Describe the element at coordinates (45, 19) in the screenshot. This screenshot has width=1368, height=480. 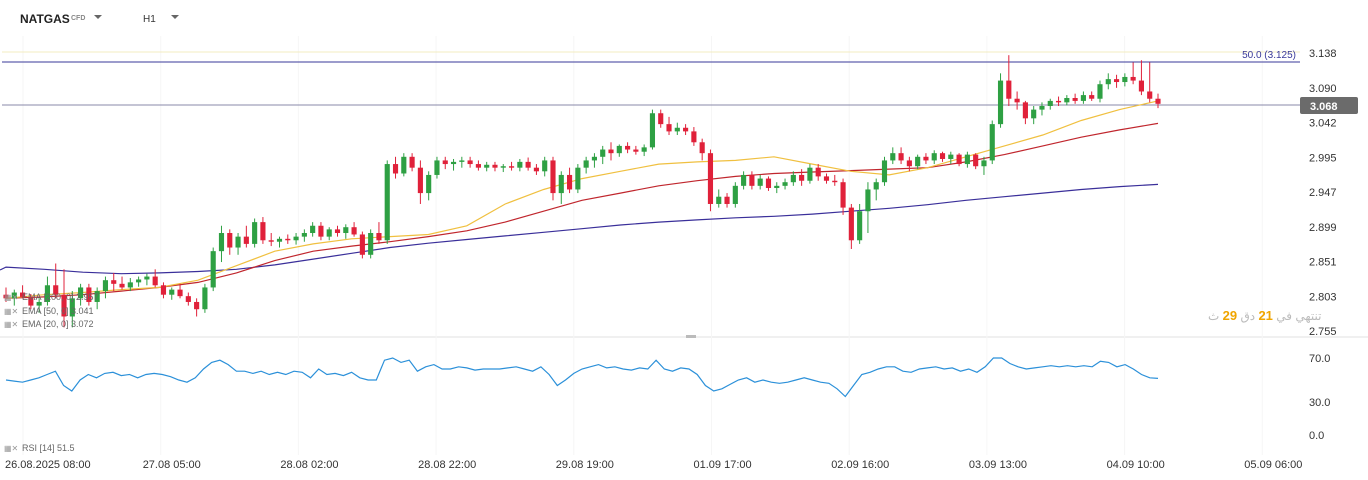
I see `instrument-symbol: NATGAS` at that location.